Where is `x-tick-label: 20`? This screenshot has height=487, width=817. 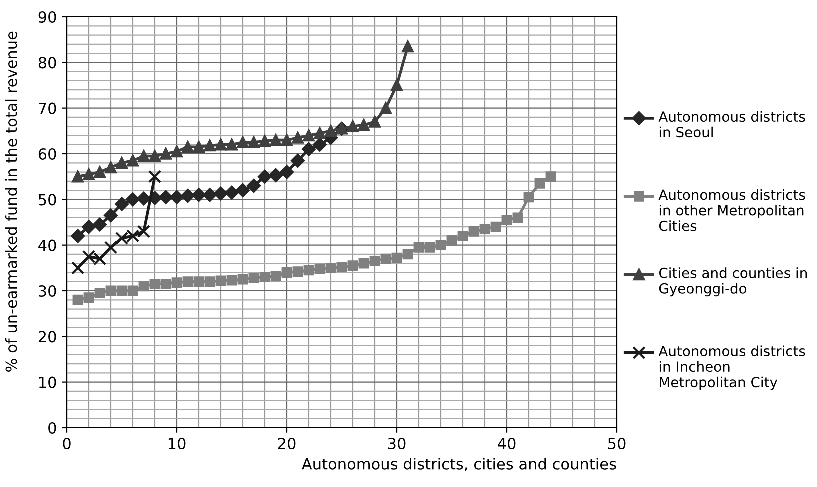
x-tick-label: 20 is located at coordinates (287, 444).